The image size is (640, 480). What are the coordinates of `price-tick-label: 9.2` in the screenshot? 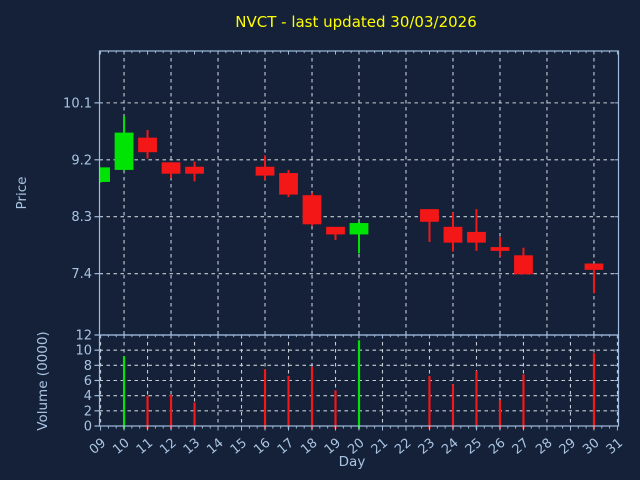 It's located at (81, 160).